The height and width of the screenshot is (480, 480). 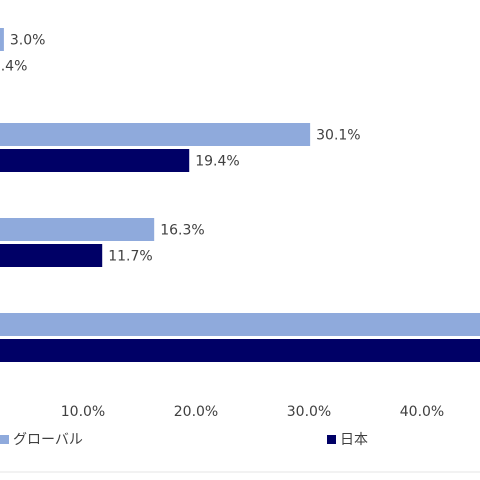 What do you see at coordinates (13, 67) in the screenshot?
I see `value-label: 1.4%` at bounding box center [13, 67].